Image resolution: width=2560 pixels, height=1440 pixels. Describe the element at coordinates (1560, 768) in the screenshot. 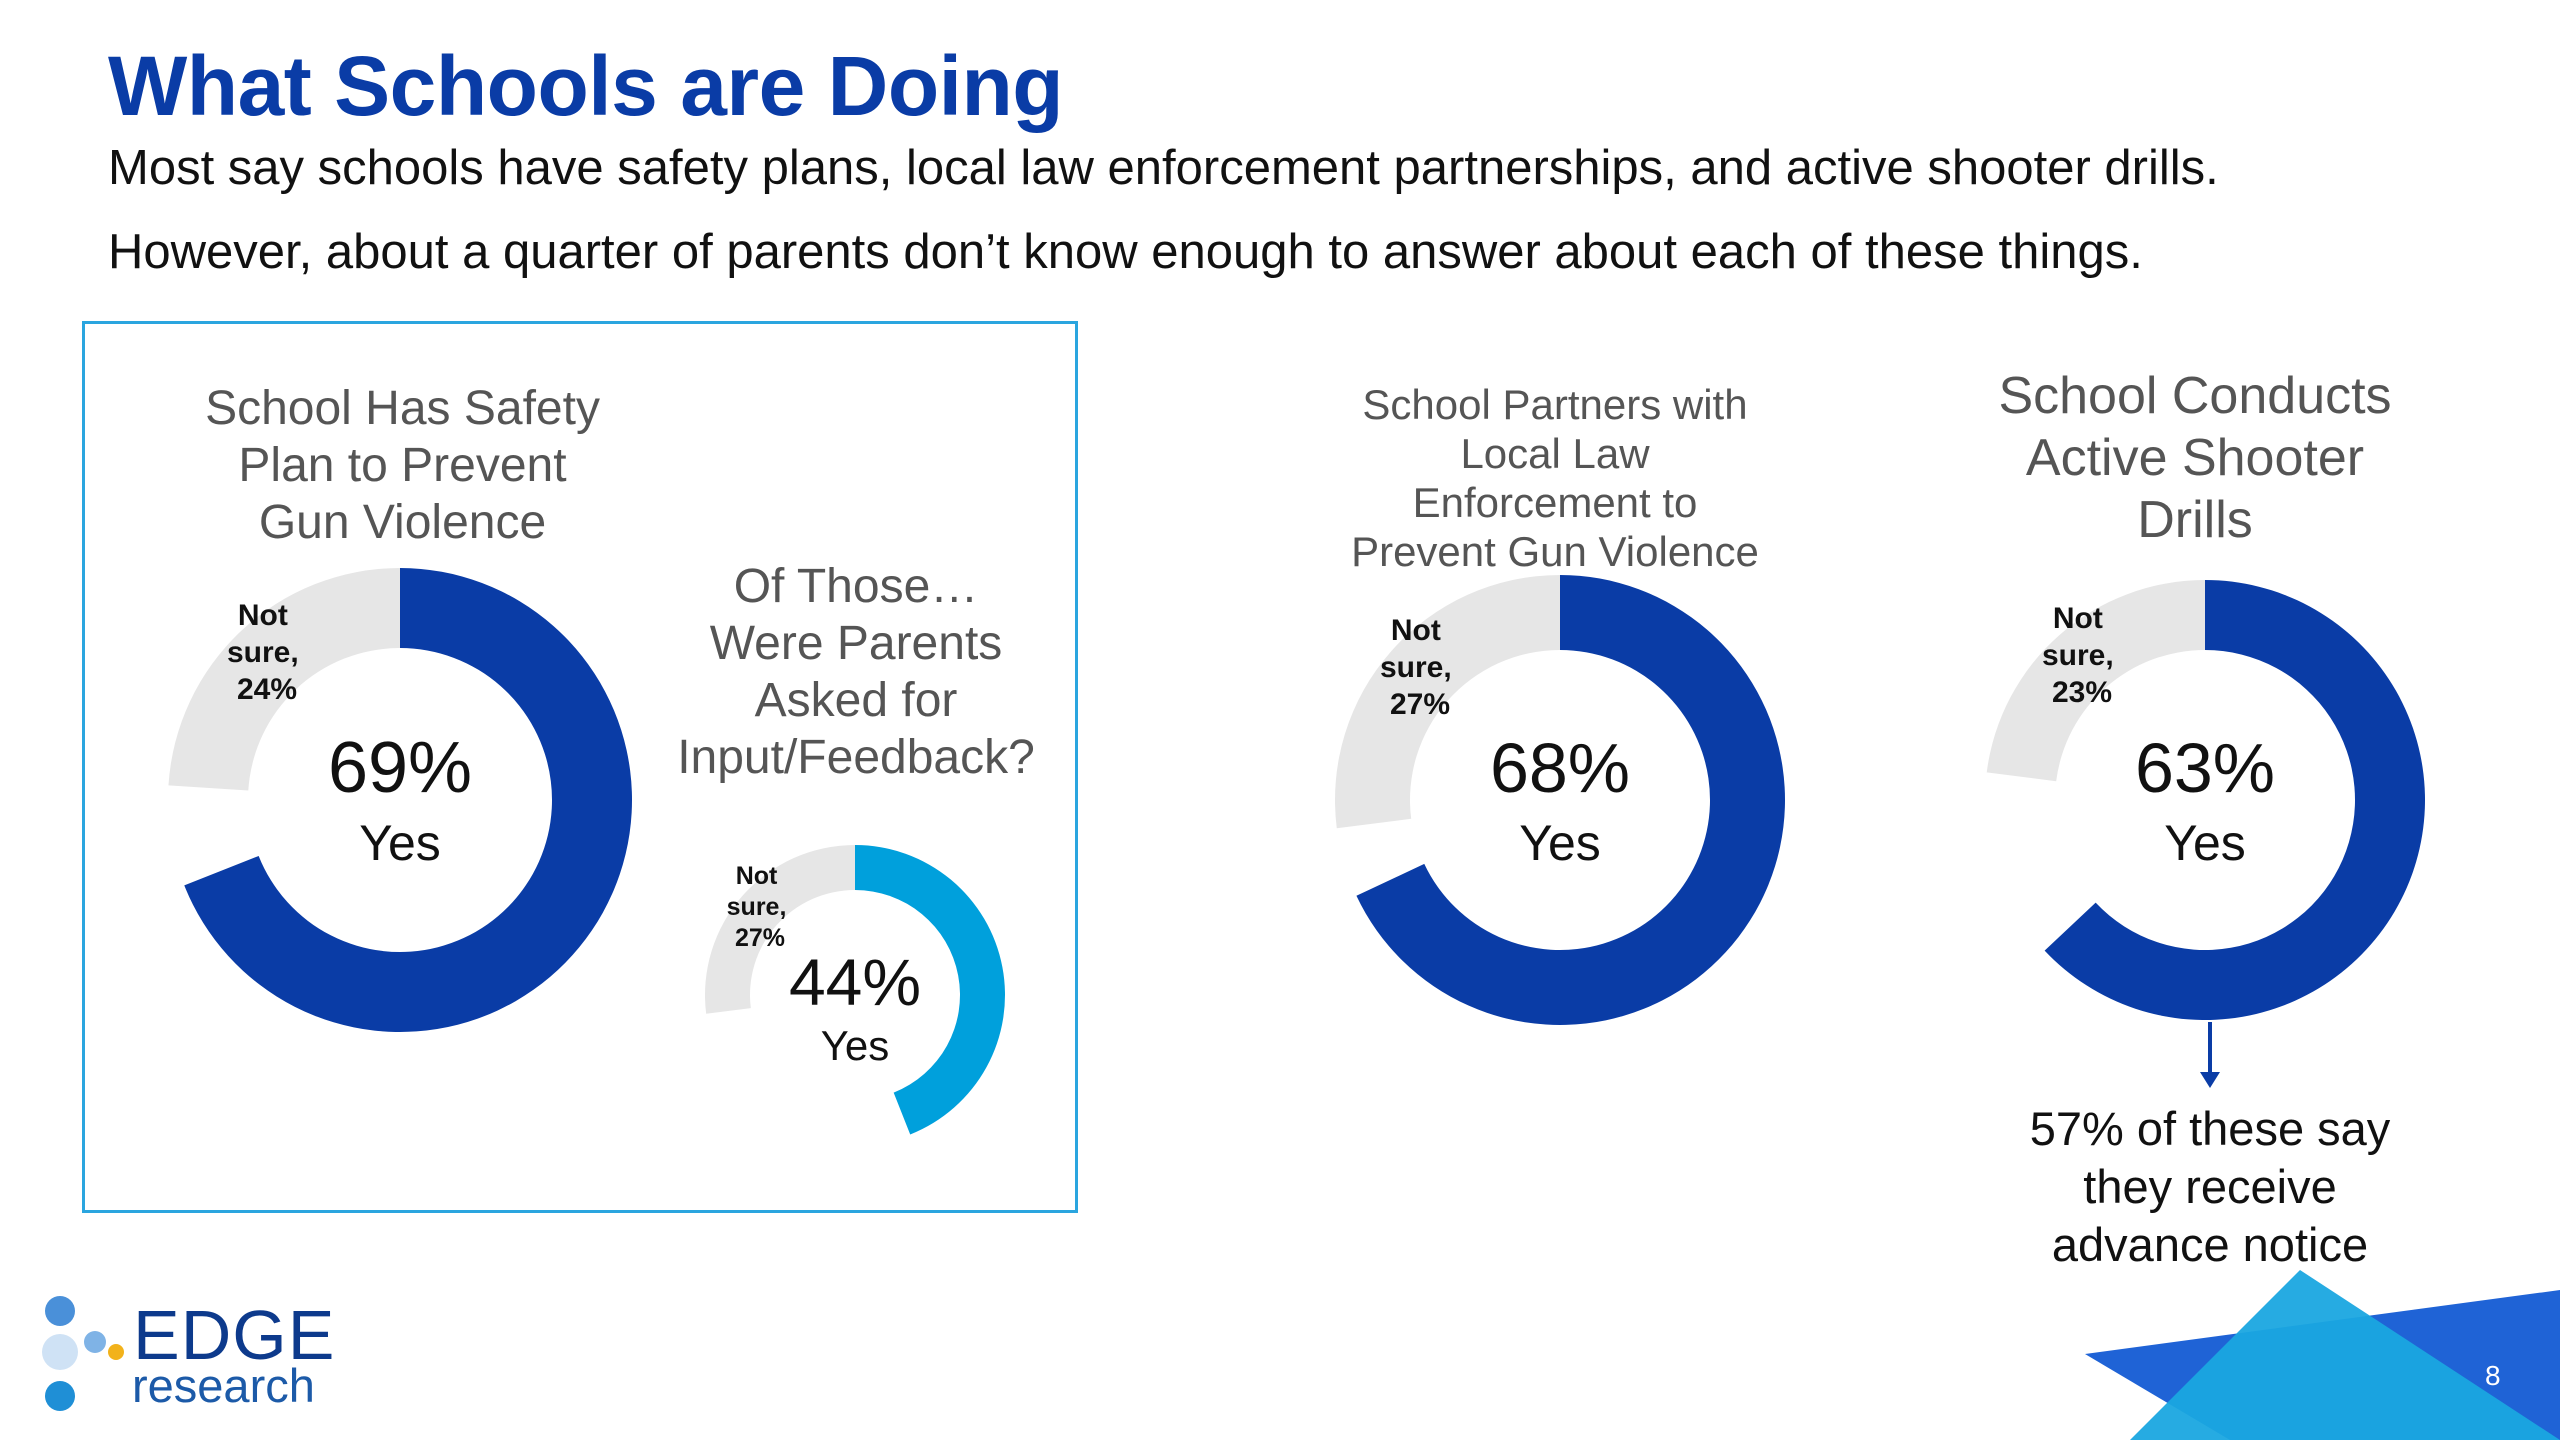

I see `center-value-label: 68%` at that location.